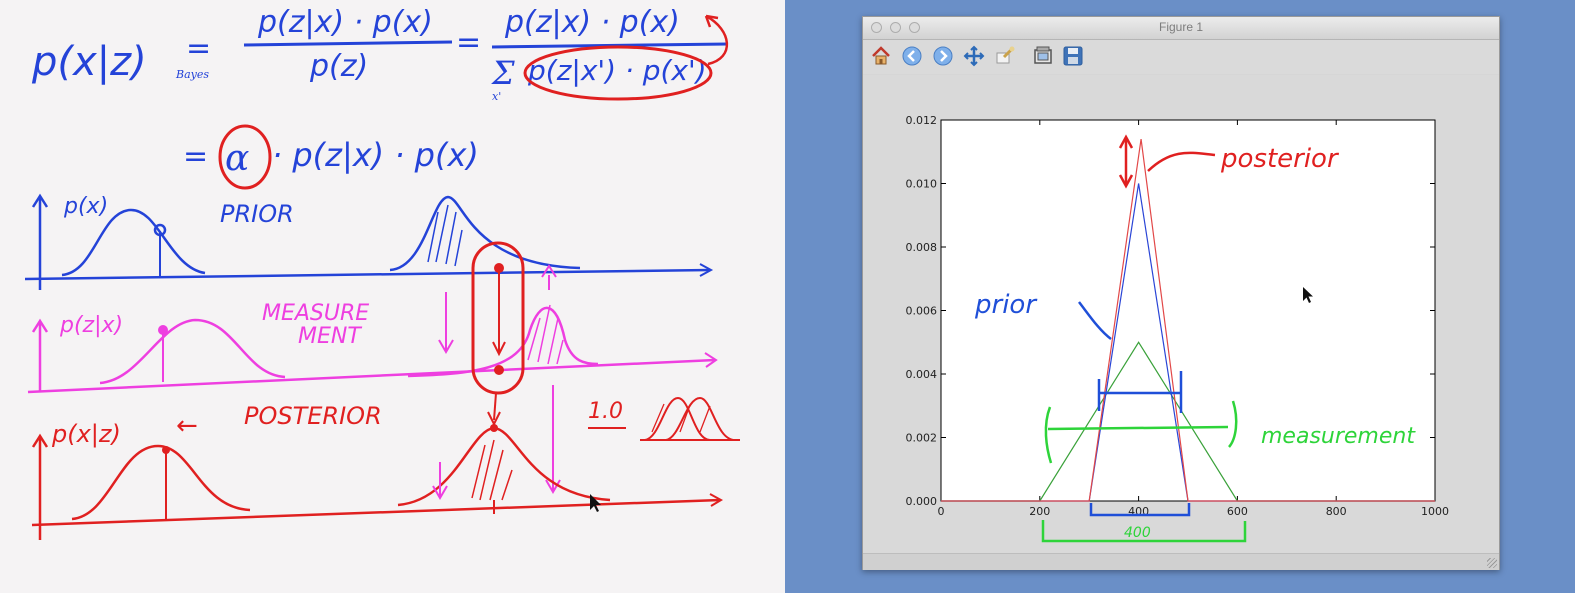 Image resolution: width=1575 pixels, height=593 pixels. What do you see at coordinates (499, 268) in the screenshot?
I see `loop-top-dot` at bounding box center [499, 268].